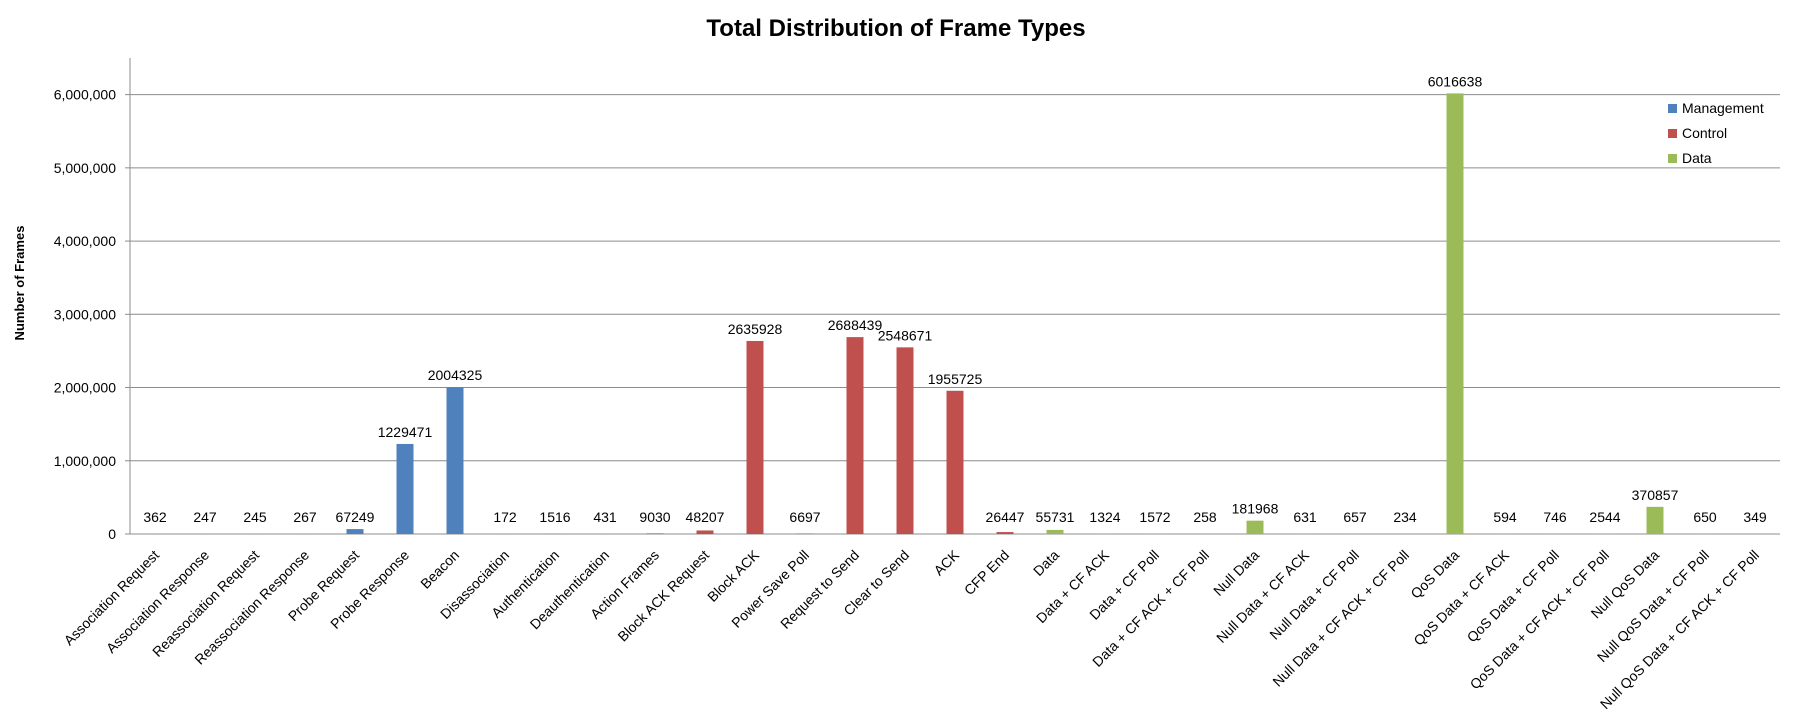 This screenshot has height=726, width=1793. Describe the element at coordinates (1263, 596) in the screenshot. I see `x-tick-label: Null Data + CF ACK` at that location.